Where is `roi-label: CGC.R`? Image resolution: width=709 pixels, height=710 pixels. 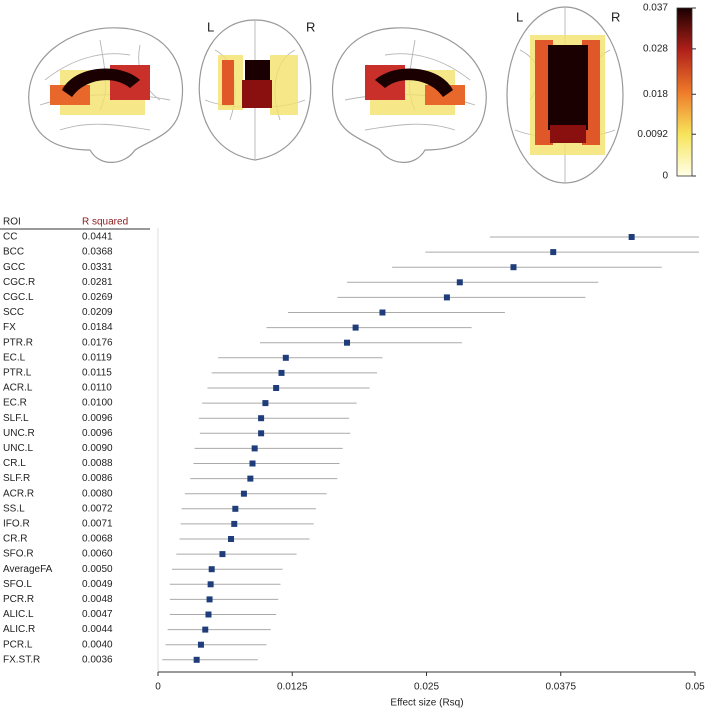 roi-label: CGC.R is located at coordinates (19, 282).